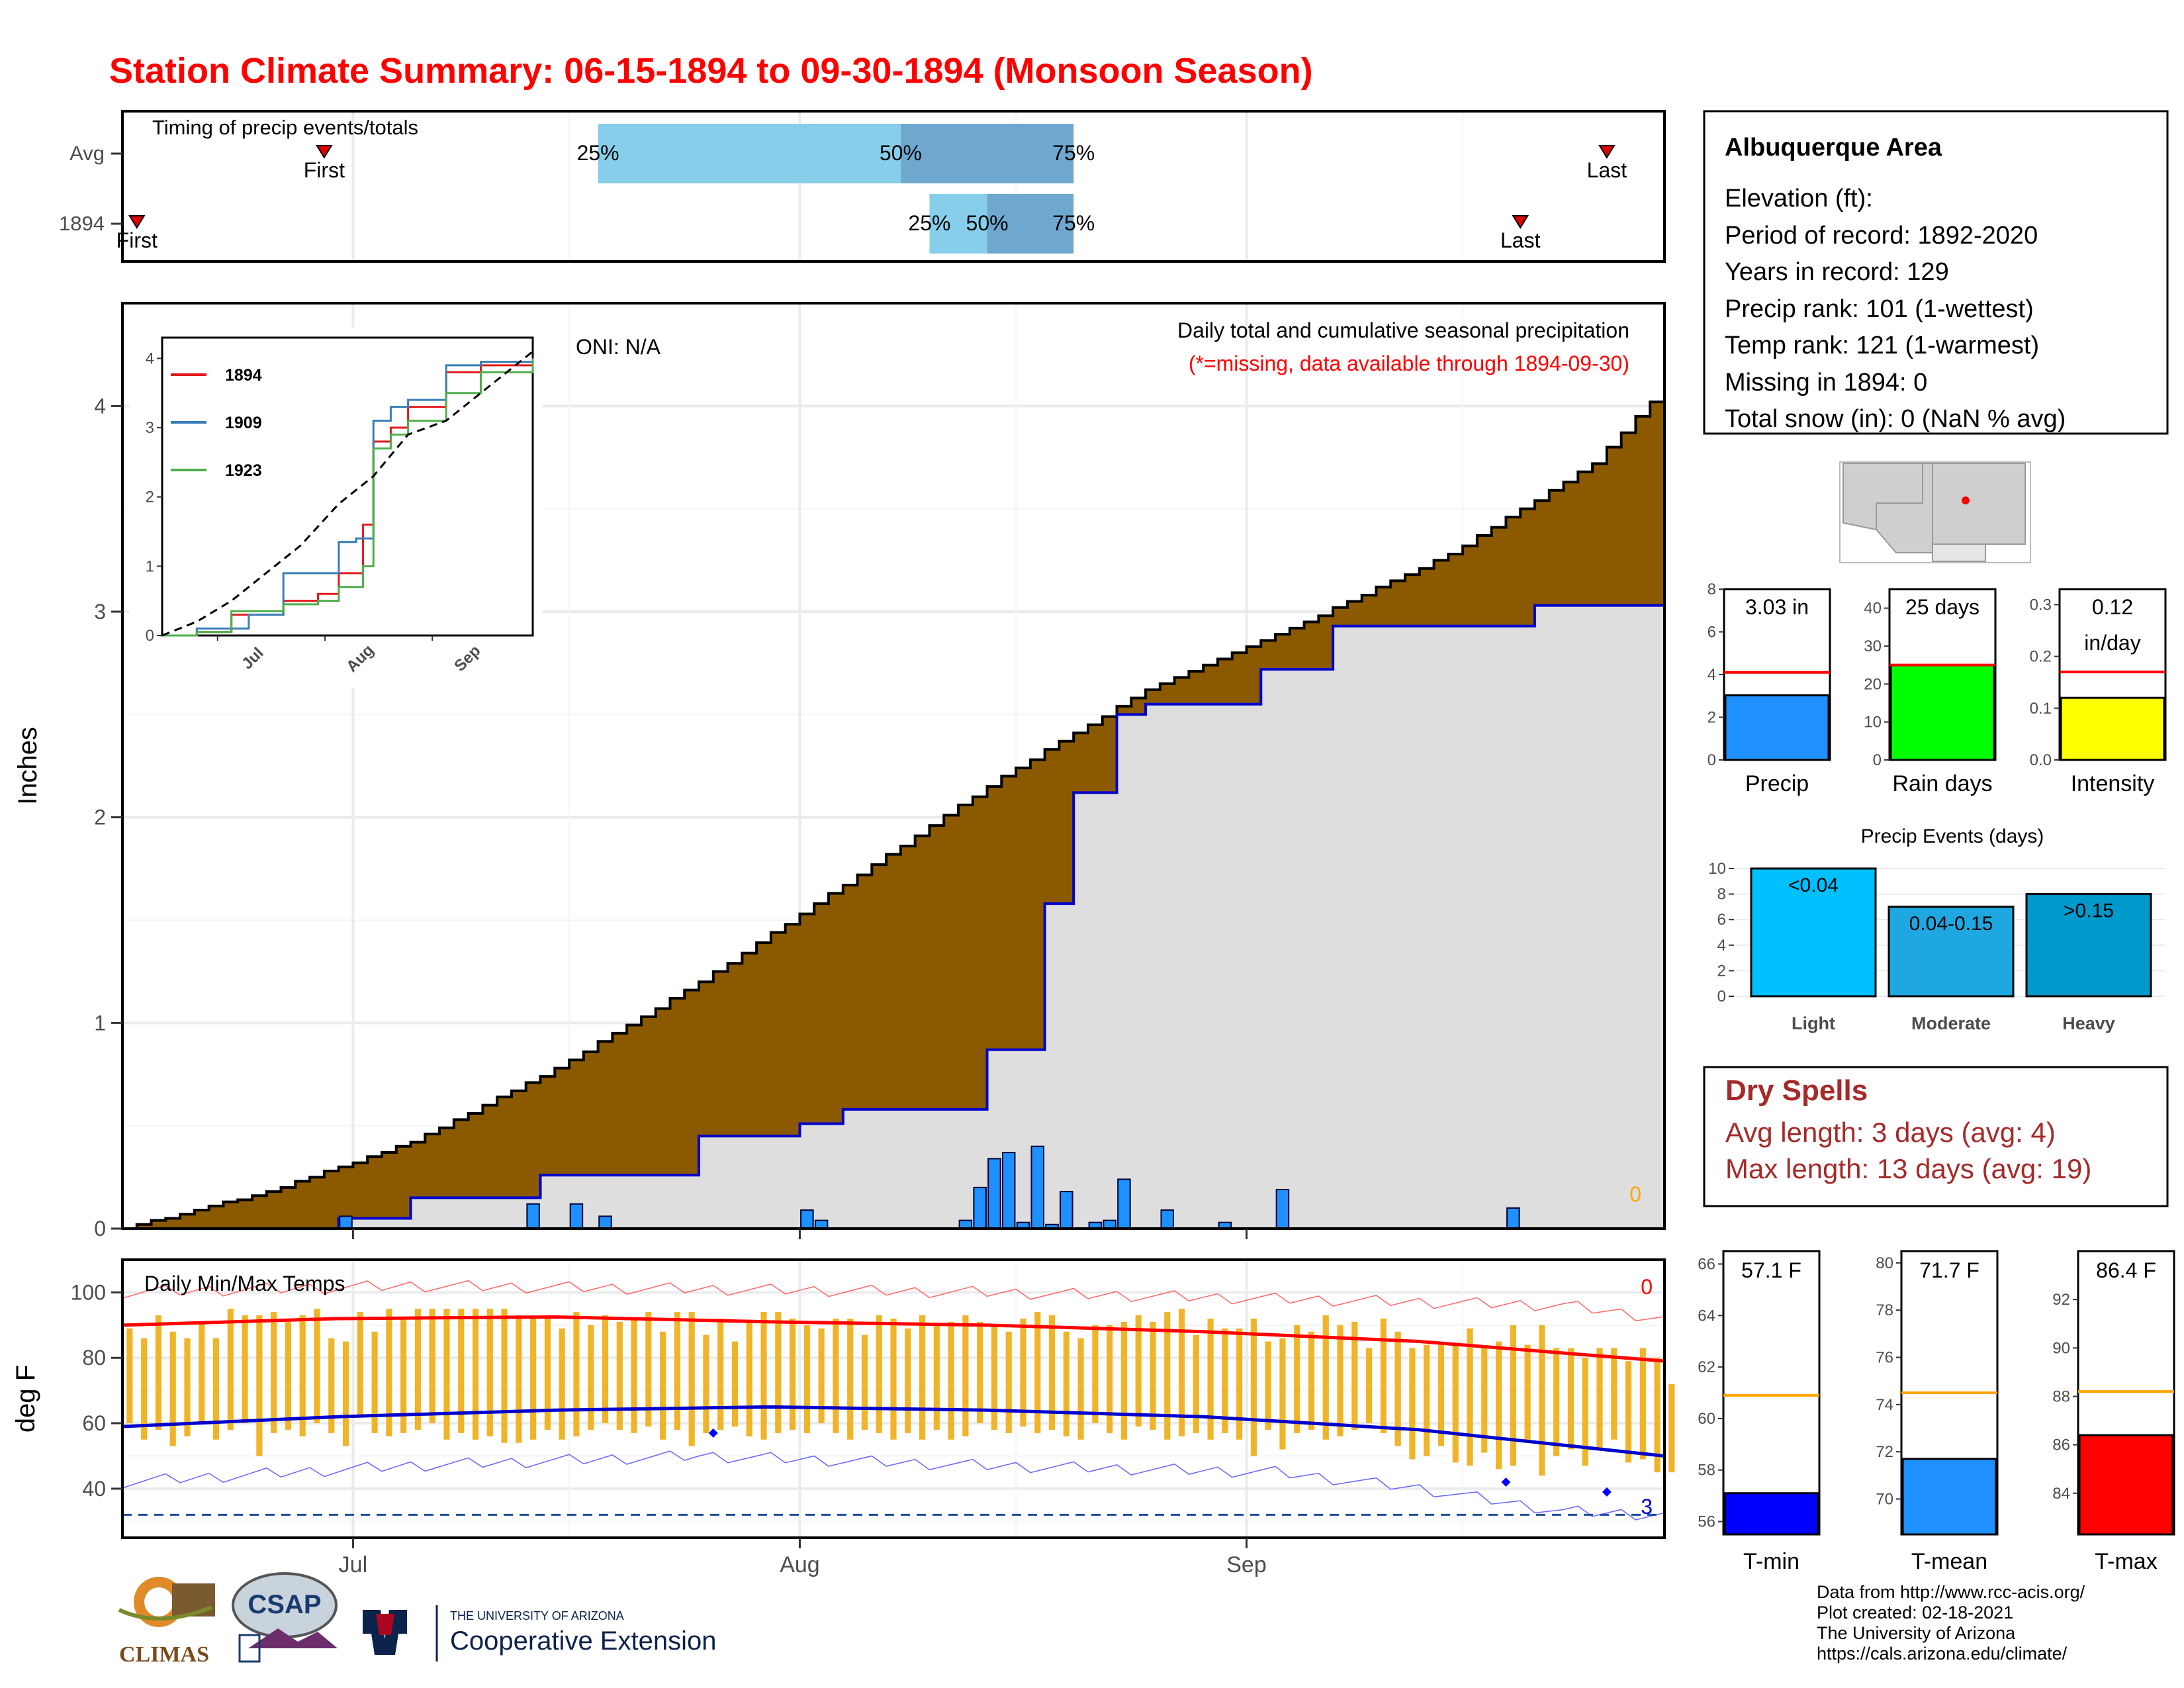 Image resolution: width=2184 pixels, height=1688 pixels. I want to click on event-bar-light, so click(1814, 932).